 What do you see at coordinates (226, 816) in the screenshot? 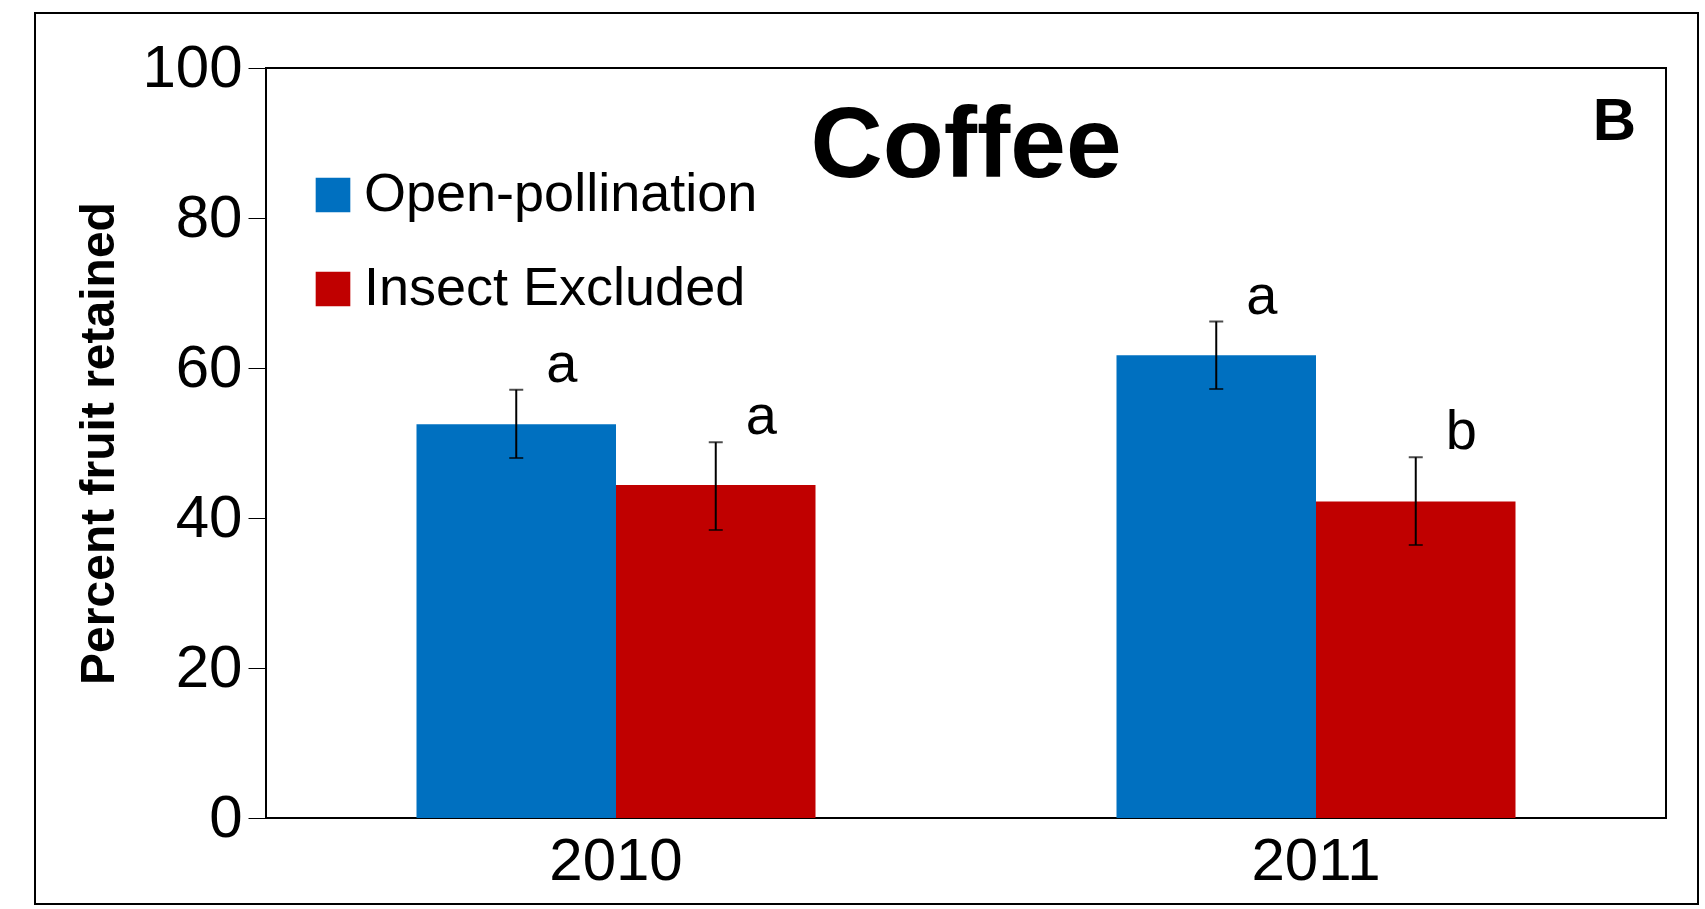
I see `y-tick-label: 0` at bounding box center [226, 816].